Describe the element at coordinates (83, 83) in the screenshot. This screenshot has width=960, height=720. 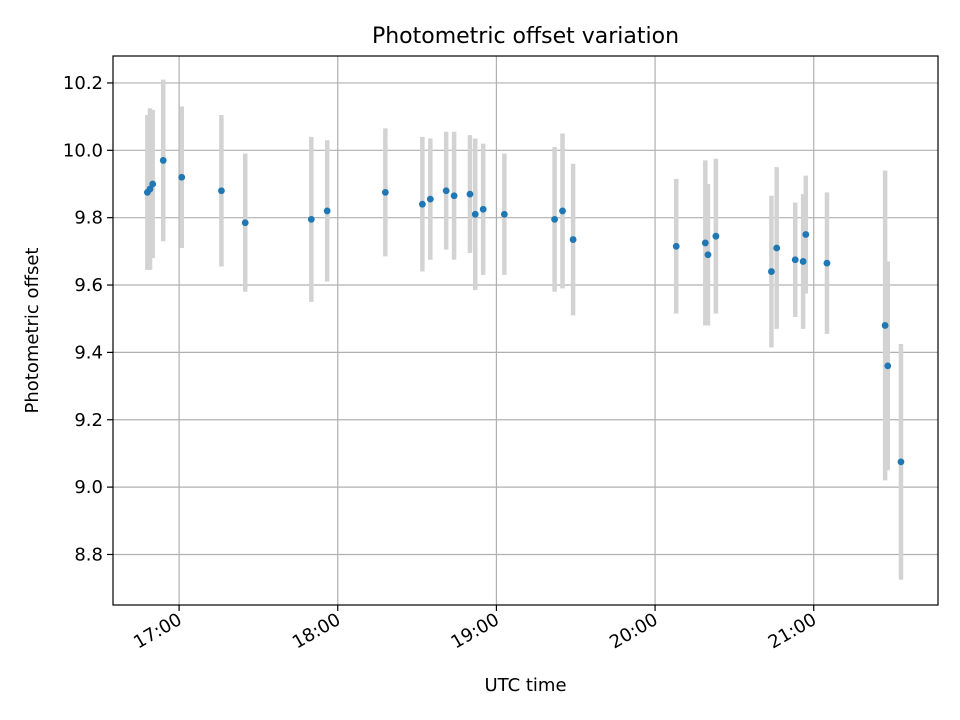
I see `y-tick-label: 10.2` at that location.